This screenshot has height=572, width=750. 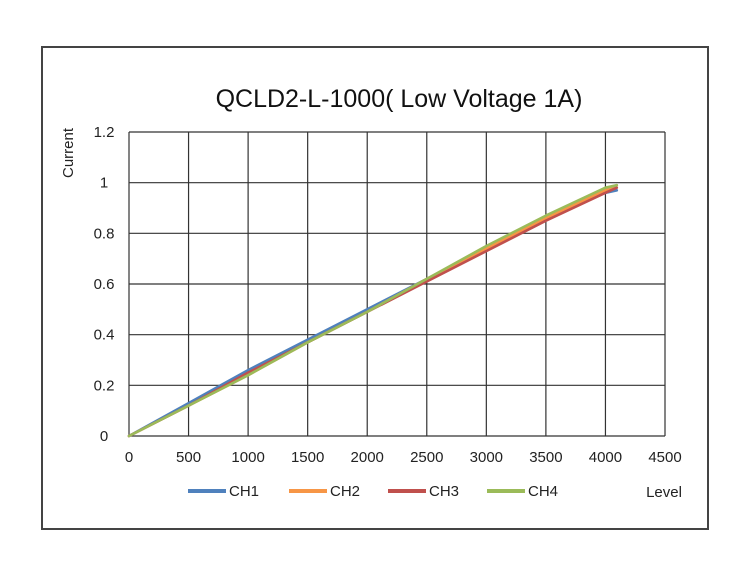 I want to click on y-tick-label: 0, so click(x=104, y=436).